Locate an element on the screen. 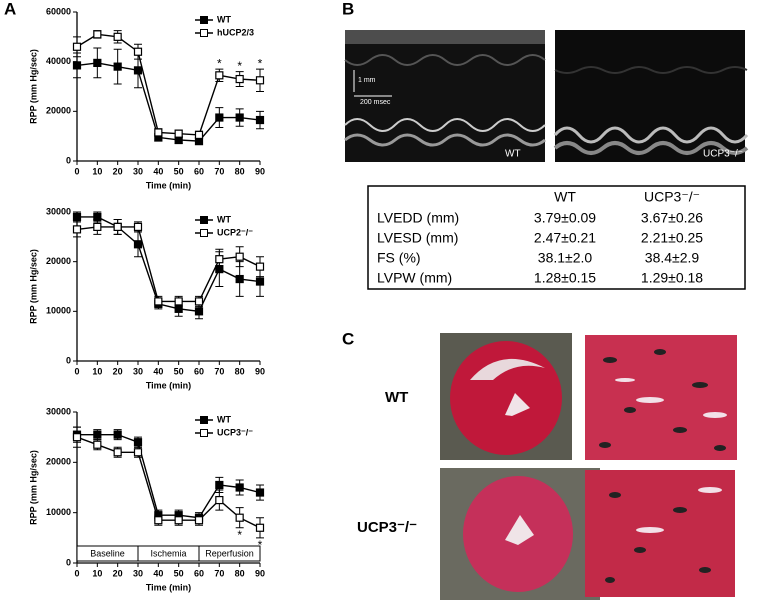 The height and width of the screenshot is (608, 760). heart-image is located at coordinates (506, 396).